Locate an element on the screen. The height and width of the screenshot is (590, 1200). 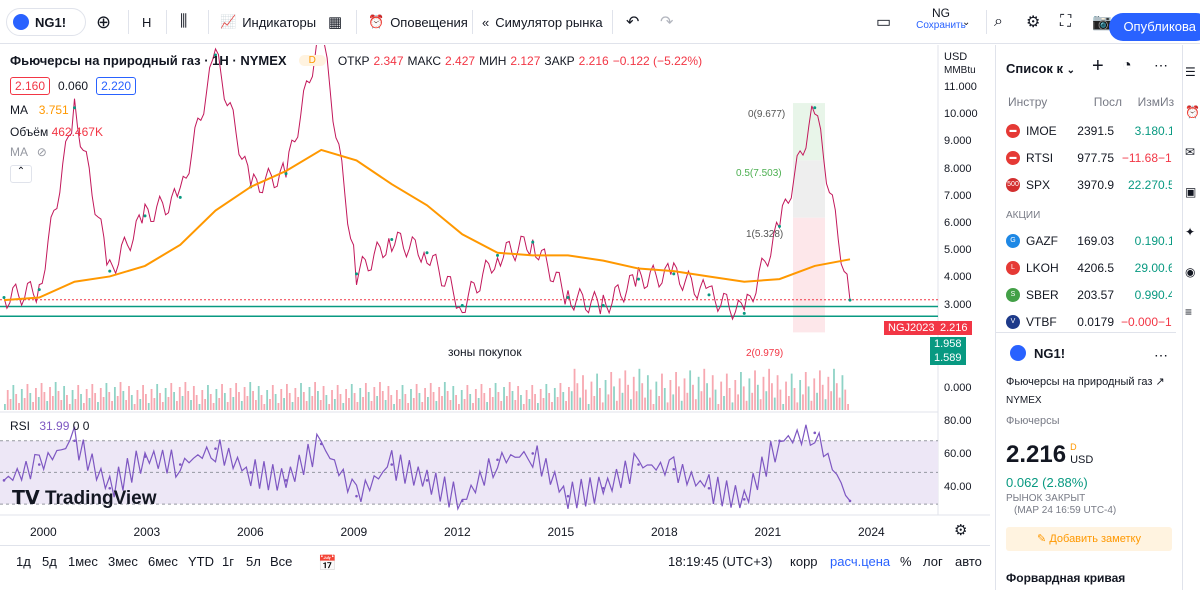
bid-price: 2.160 is located at coordinates (30, 86).